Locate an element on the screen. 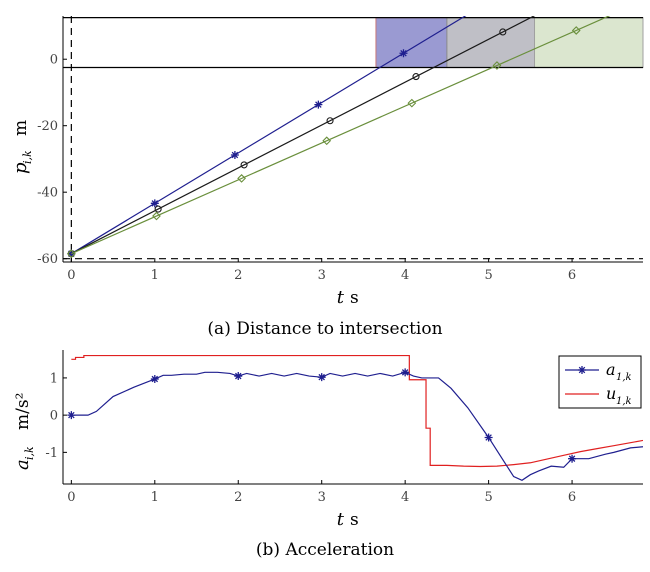  legend-box is located at coordinates (600, 382).